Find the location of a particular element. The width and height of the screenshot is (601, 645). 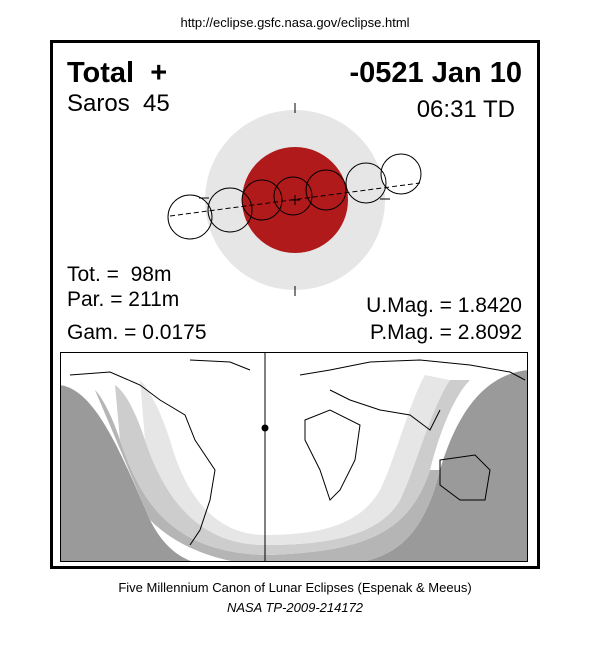

stat-par: Par. = 211m is located at coordinates (123, 299).